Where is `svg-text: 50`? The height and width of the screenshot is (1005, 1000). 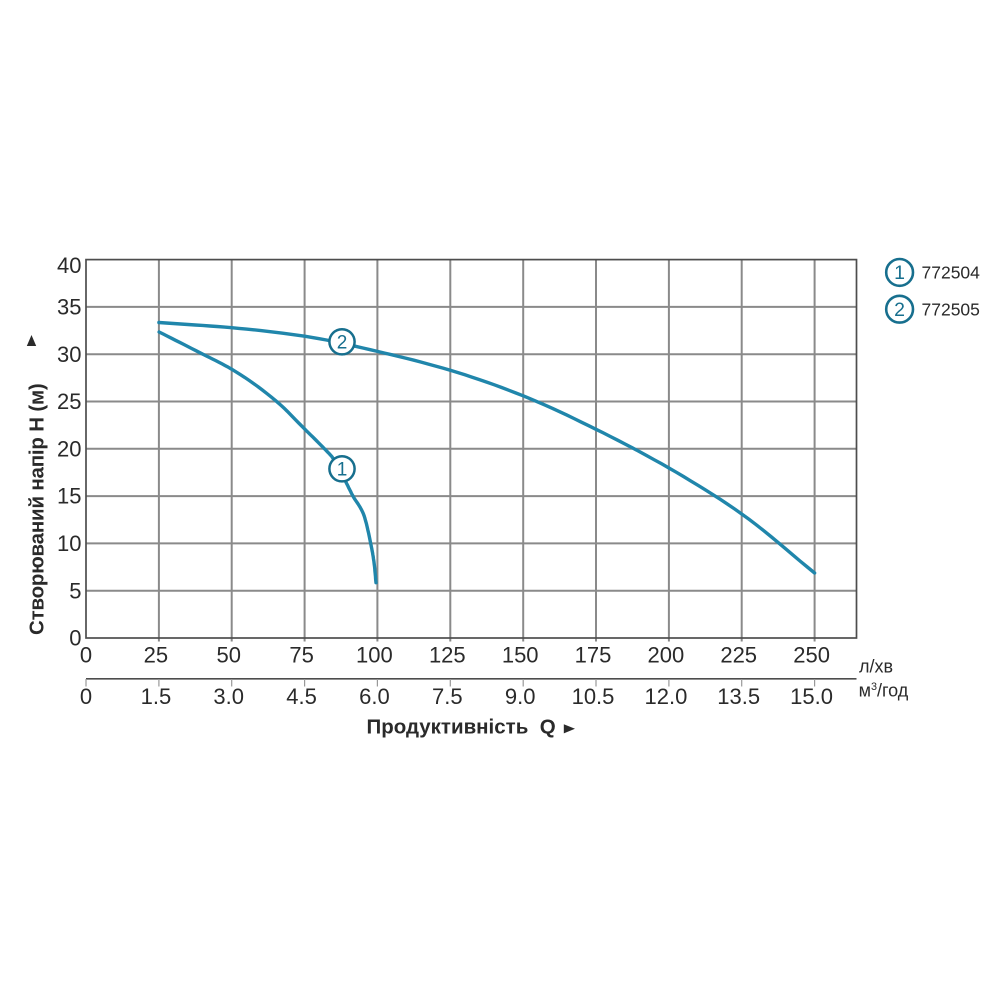
svg-text: 50 is located at coordinates (228, 654).